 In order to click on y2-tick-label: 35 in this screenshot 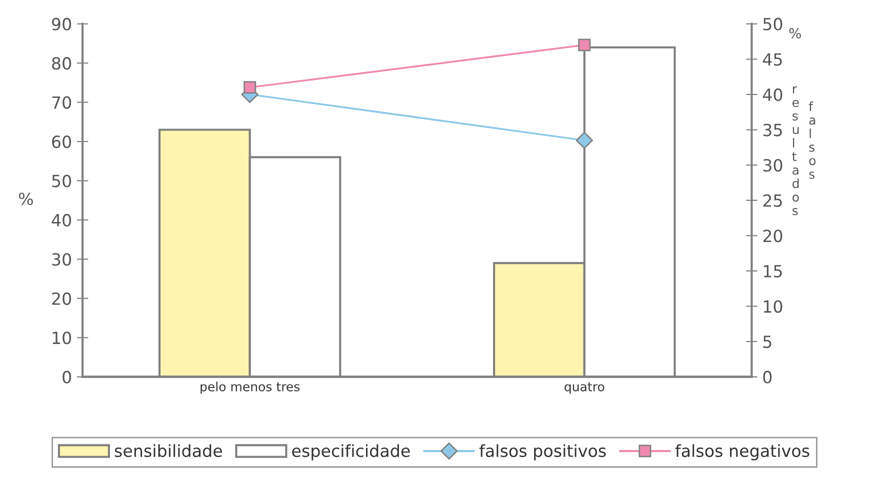, I will do `click(772, 130)`.